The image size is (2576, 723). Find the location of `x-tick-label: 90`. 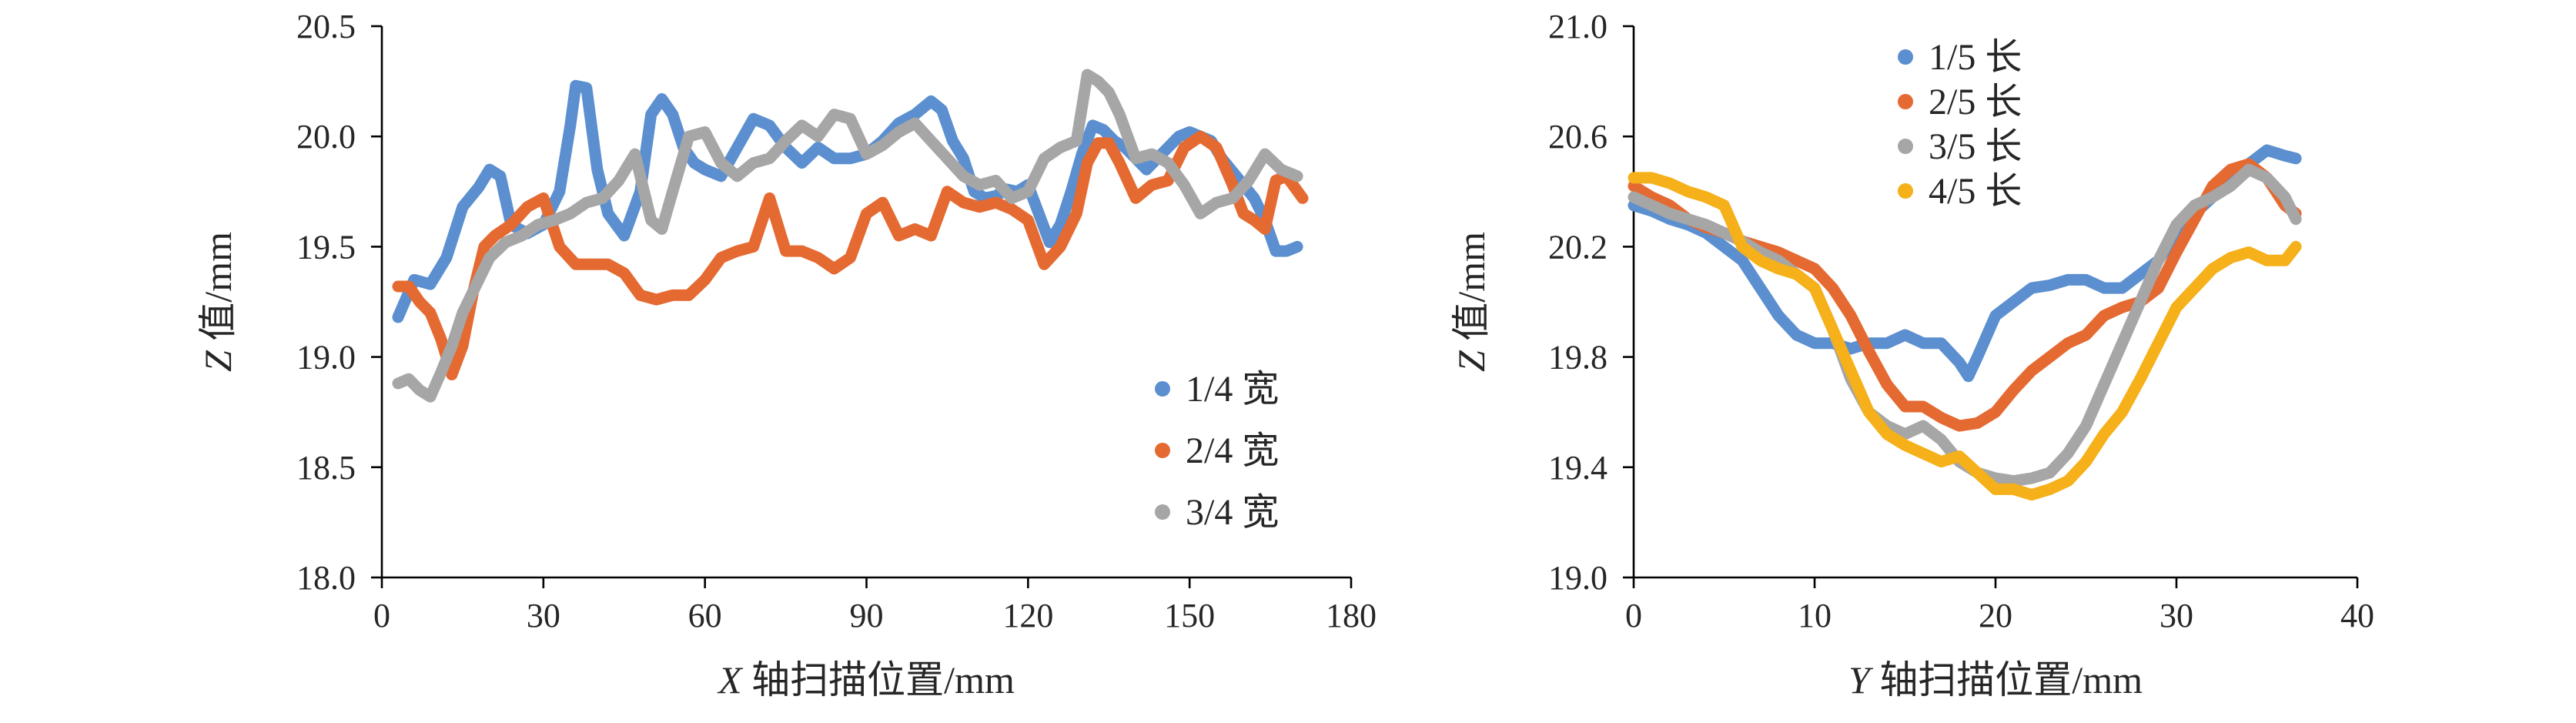

x-tick-label: 90 is located at coordinates (867, 615).